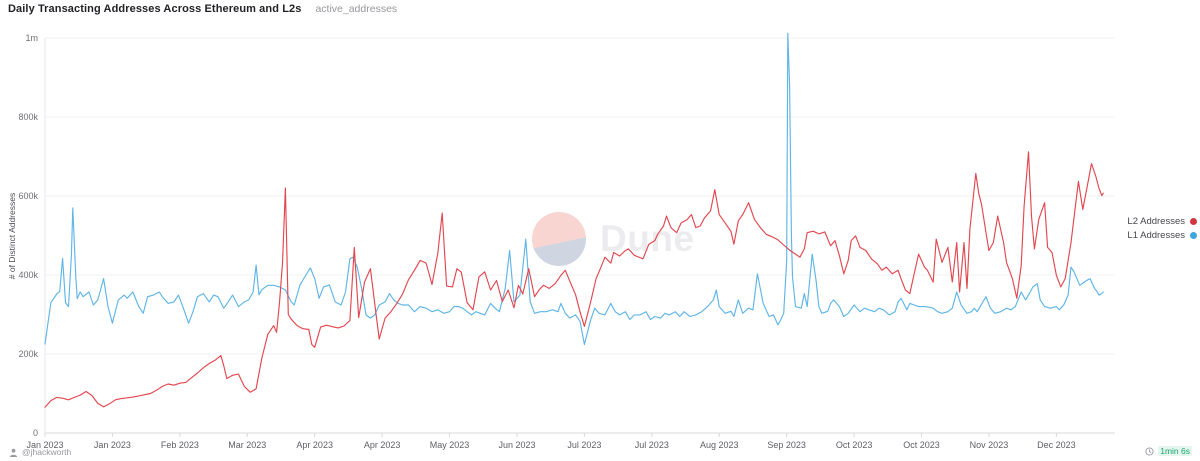 This screenshot has height=461, width=1200. I want to click on x-tick-label: Sep 2023, so click(786, 445).